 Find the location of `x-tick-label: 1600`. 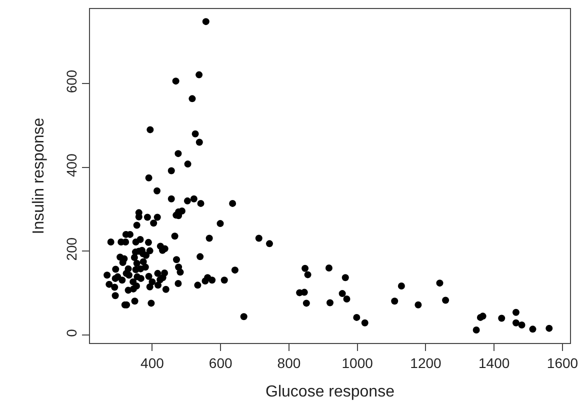

x-tick-label: 1600 is located at coordinates (562, 362).